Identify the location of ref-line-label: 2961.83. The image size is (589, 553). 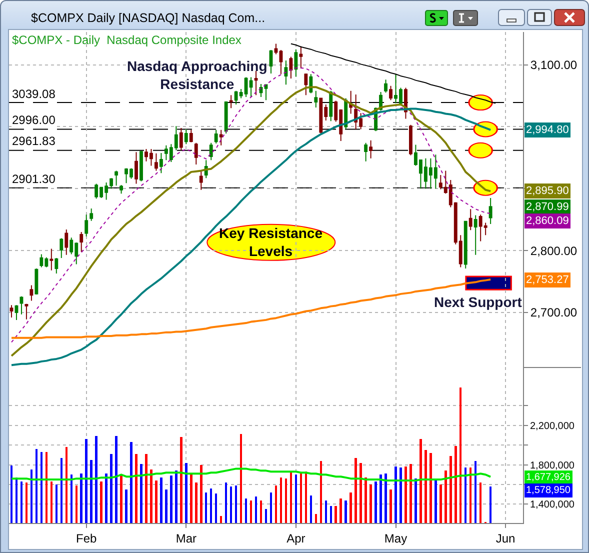
(34, 141).